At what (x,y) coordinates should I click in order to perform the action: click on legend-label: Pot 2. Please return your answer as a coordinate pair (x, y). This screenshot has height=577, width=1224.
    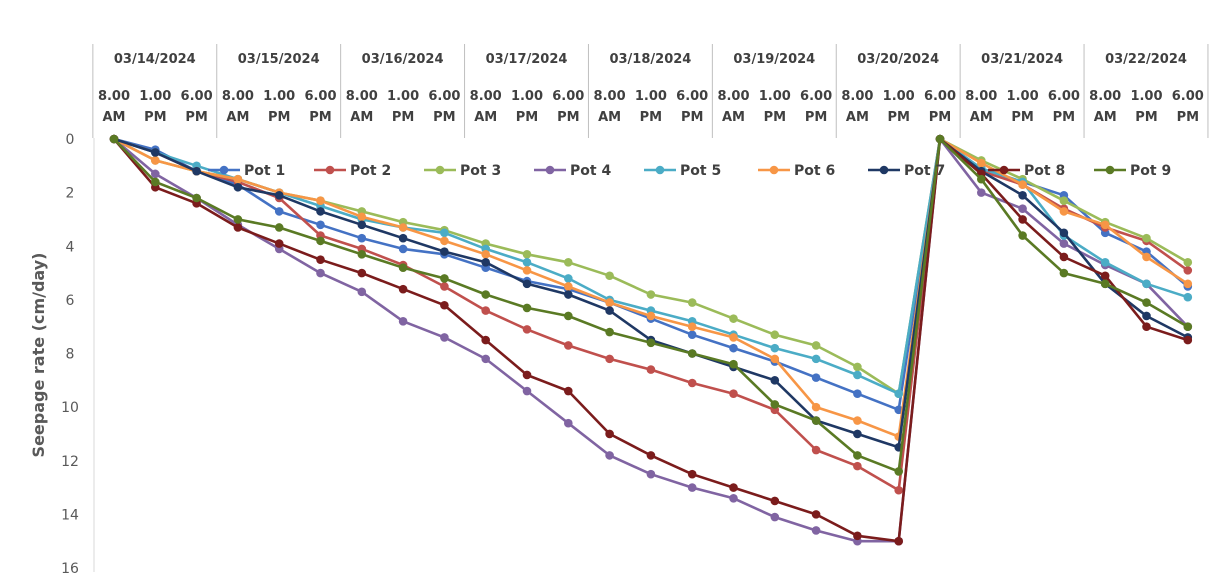
    Looking at the image, I should click on (370, 171).